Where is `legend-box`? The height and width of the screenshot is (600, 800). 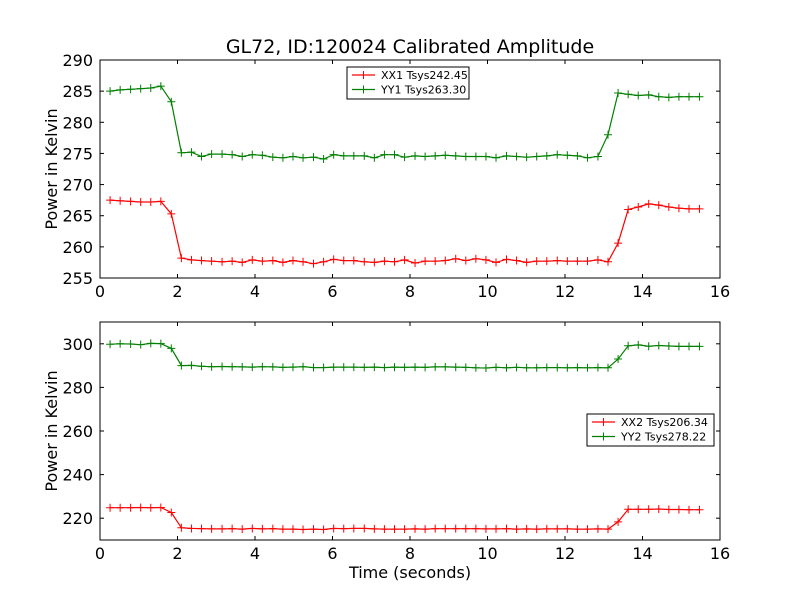 legend-box is located at coordinates (408, 83).